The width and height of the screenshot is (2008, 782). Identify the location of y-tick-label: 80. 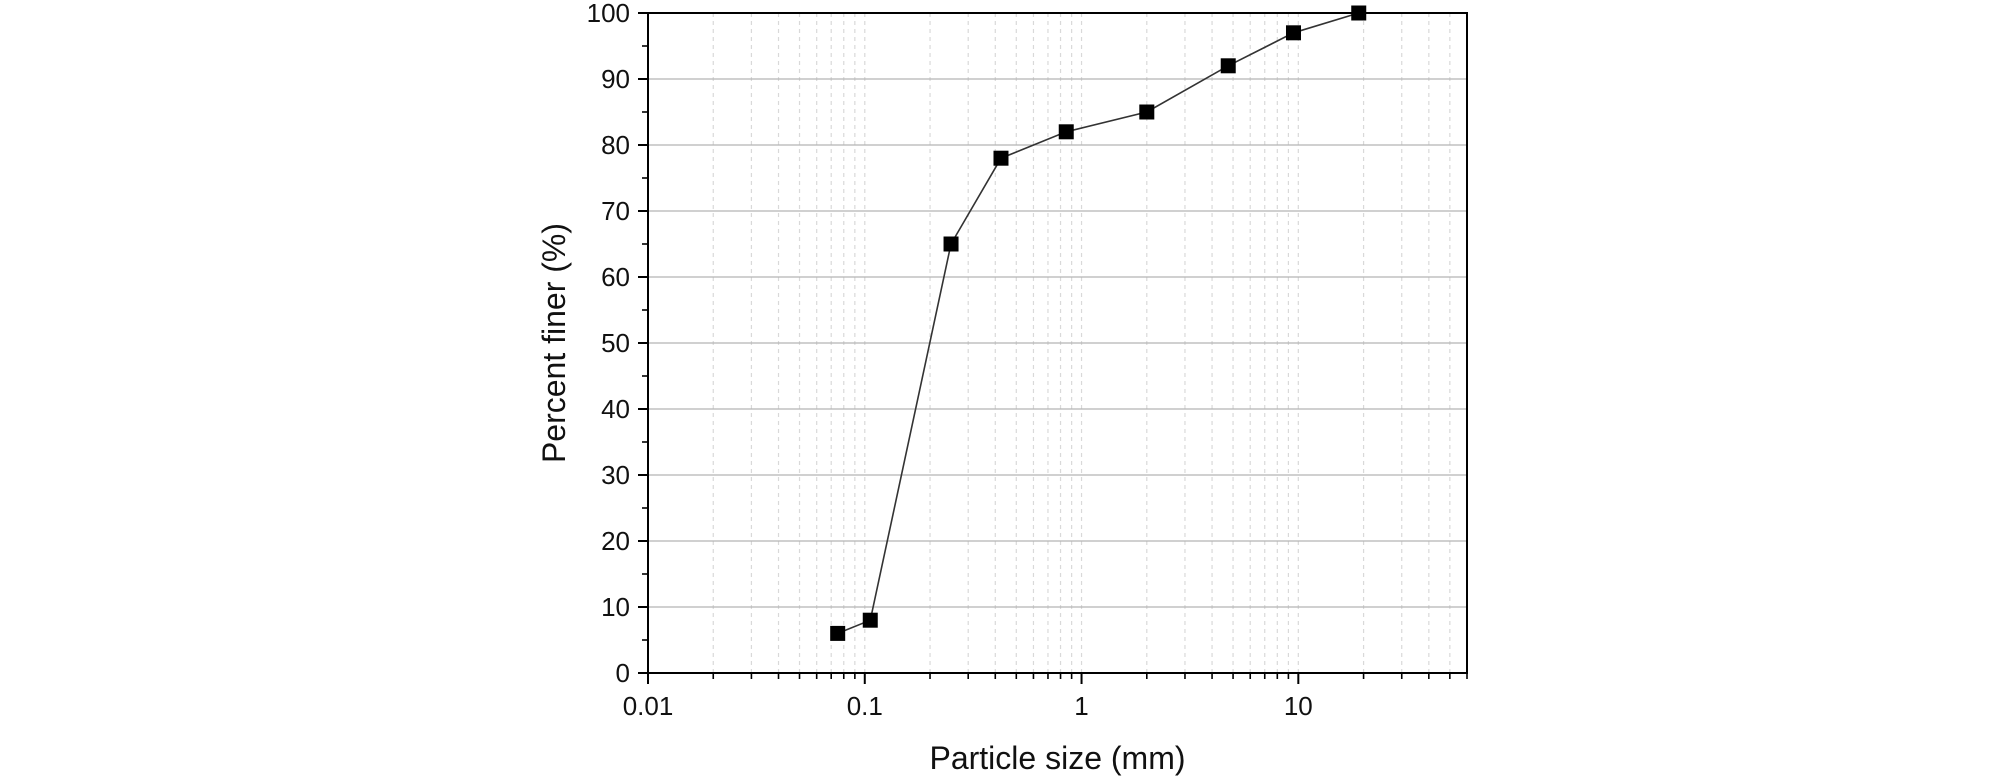
(615, 145).